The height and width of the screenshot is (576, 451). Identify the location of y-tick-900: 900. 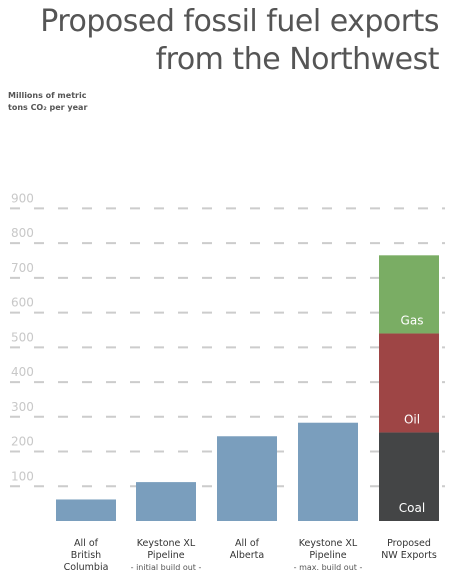
(22, 198).